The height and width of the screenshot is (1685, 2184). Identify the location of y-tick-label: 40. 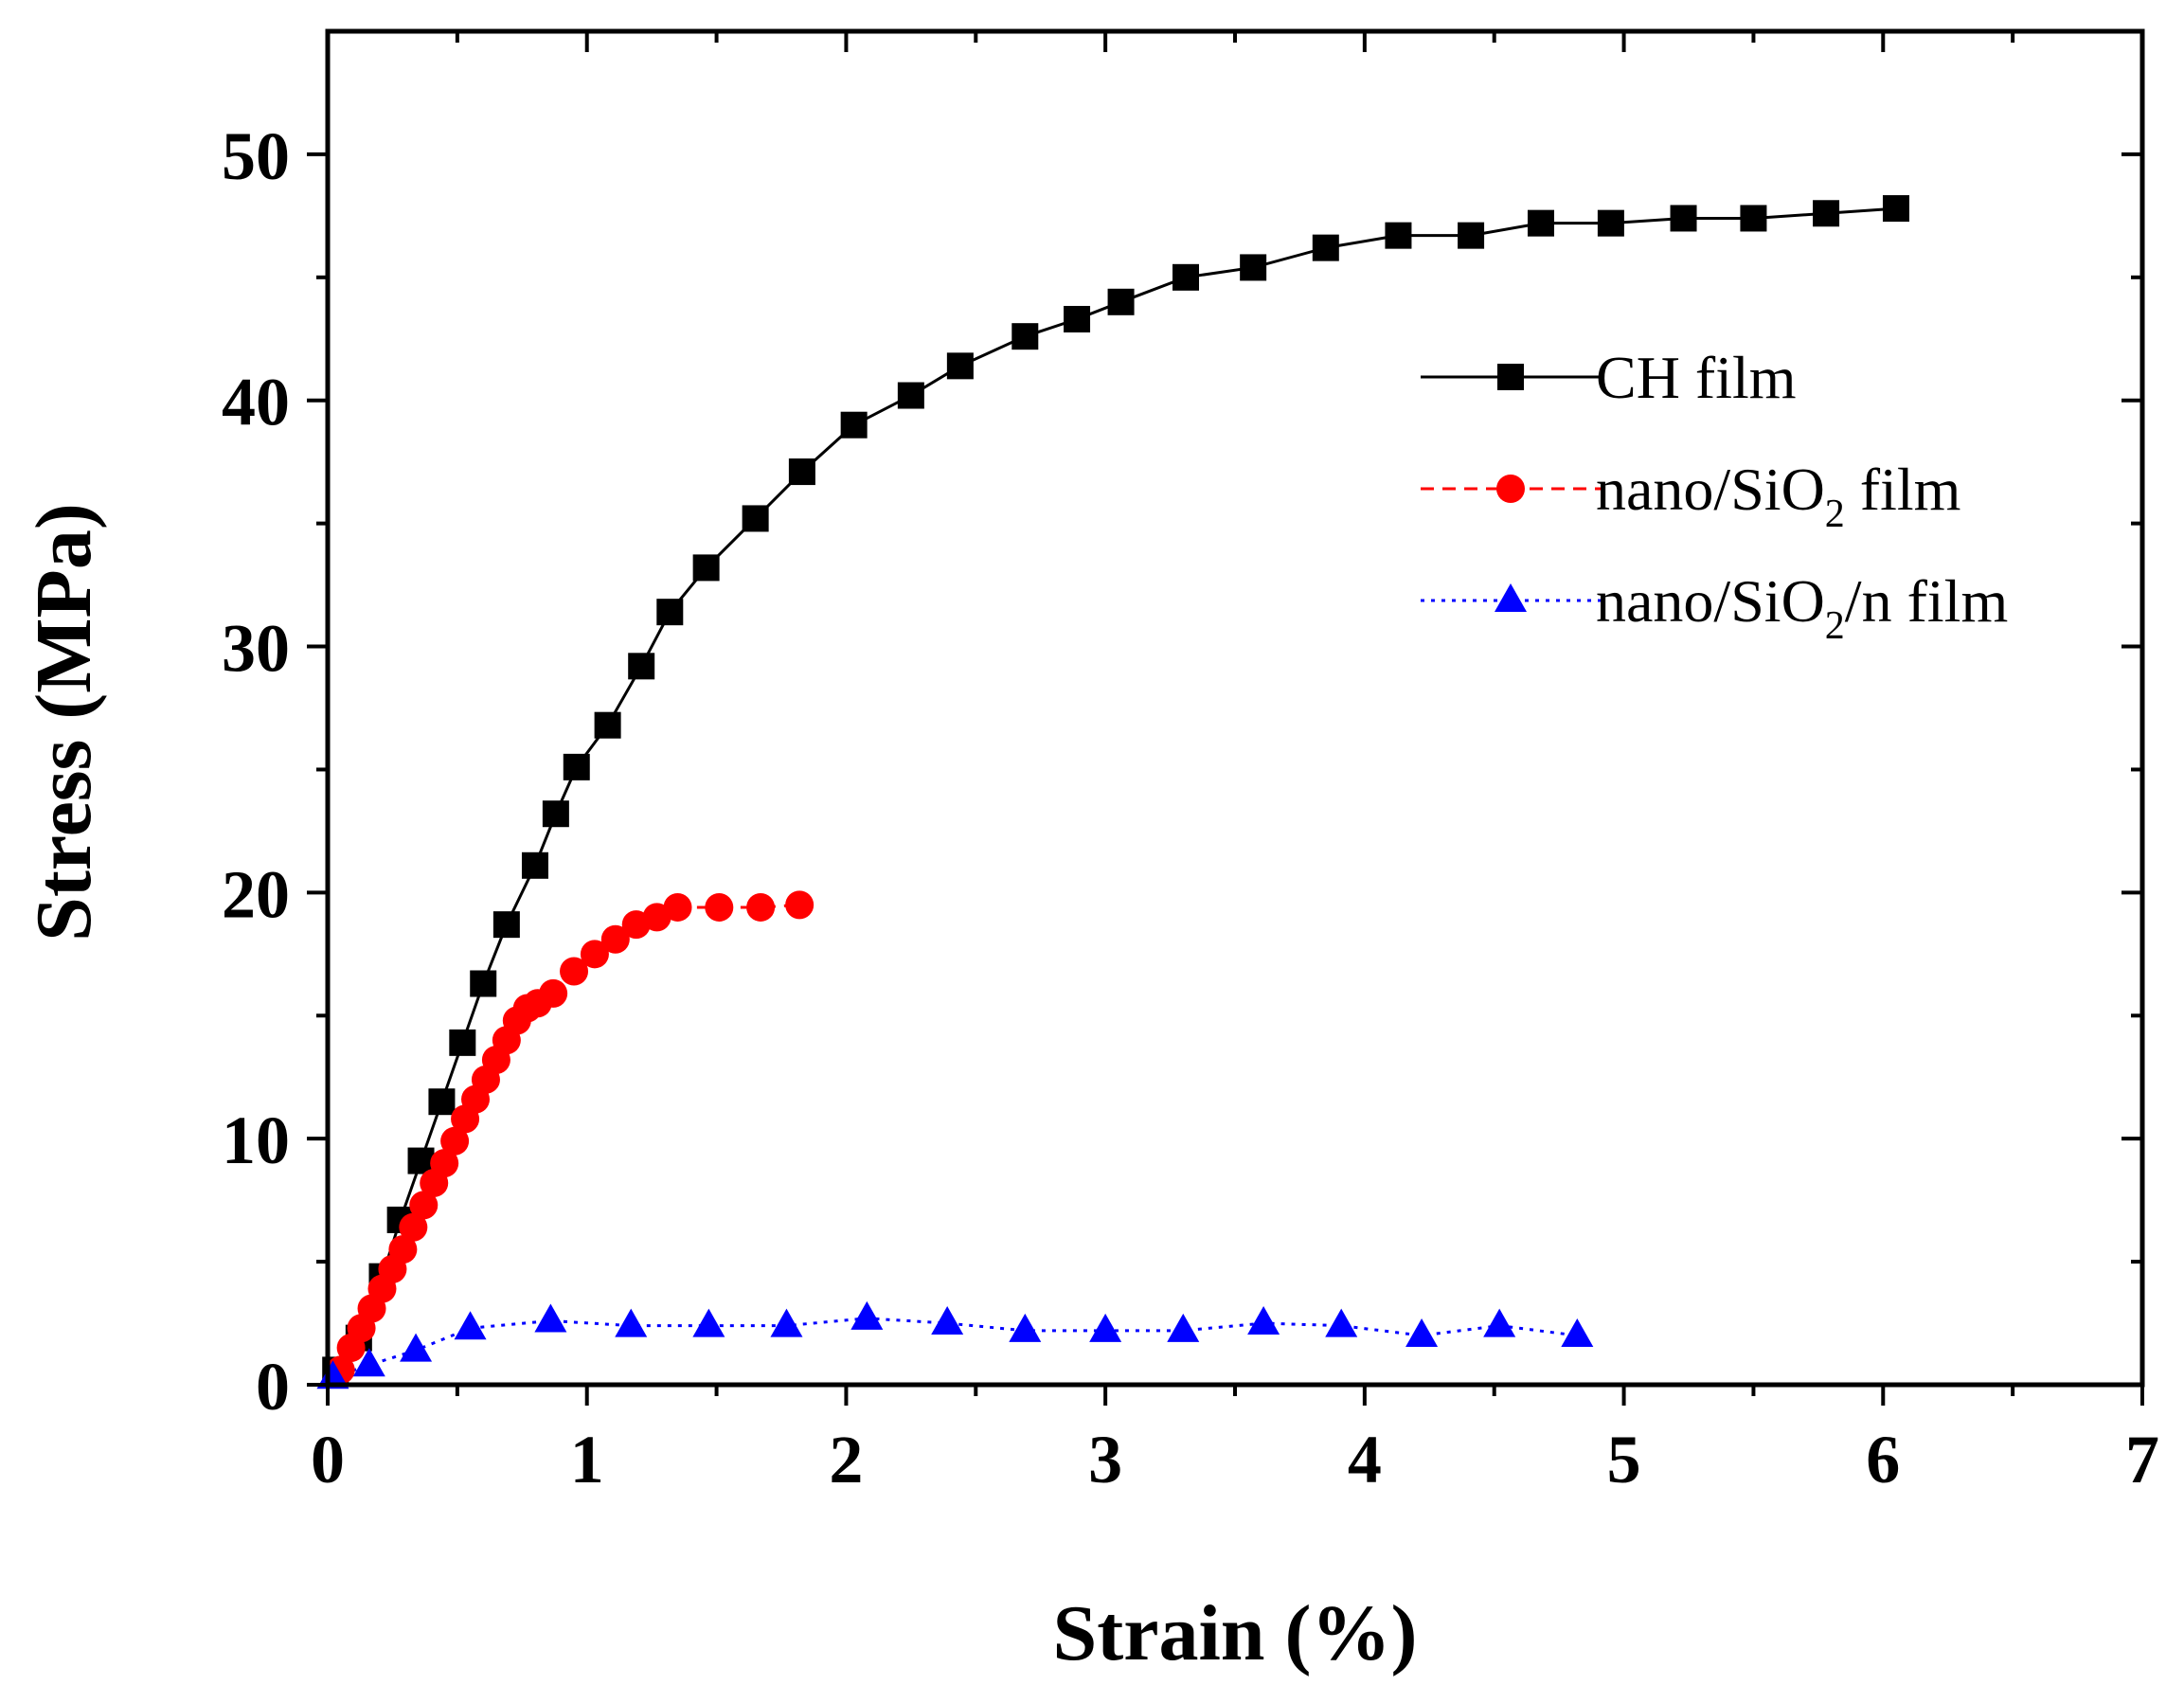
(256, 402).